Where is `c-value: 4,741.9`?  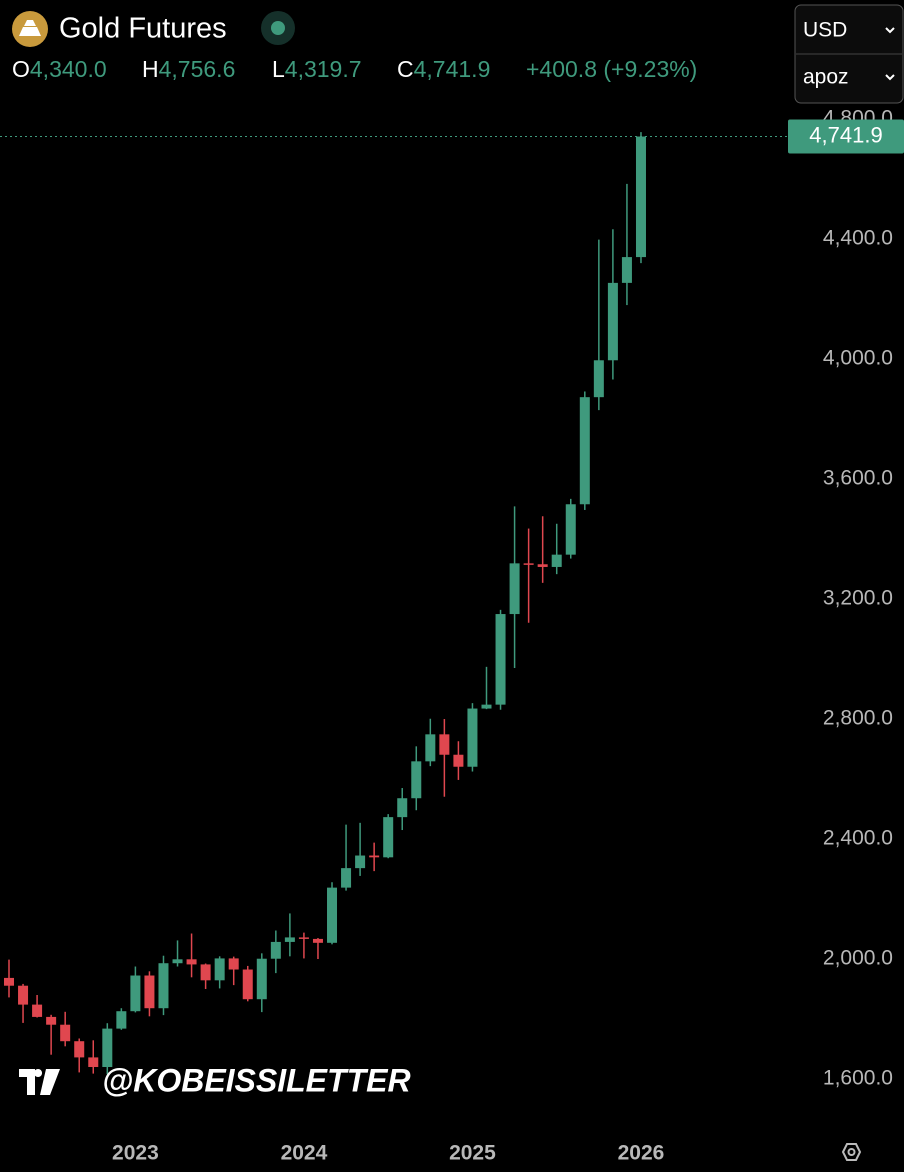
c-value: 4,741.9 is located at coordinates (452, 69).